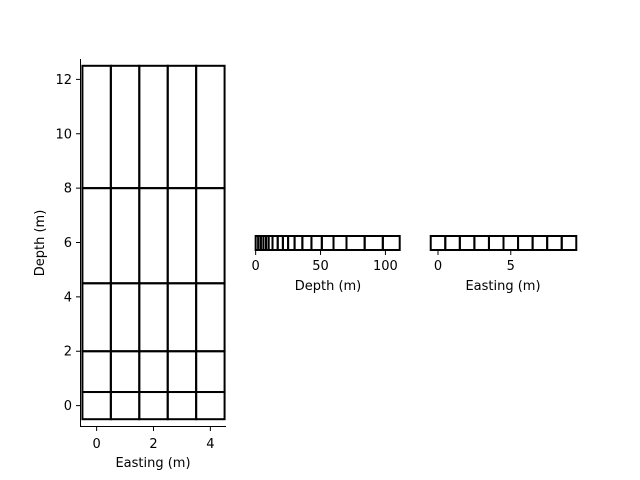 This screenshot has height=480, width=640. What do you see at coordinates (63, 80) in the screenshot?
I see `y-tick-label: 12` at bounding box center [63, 80].